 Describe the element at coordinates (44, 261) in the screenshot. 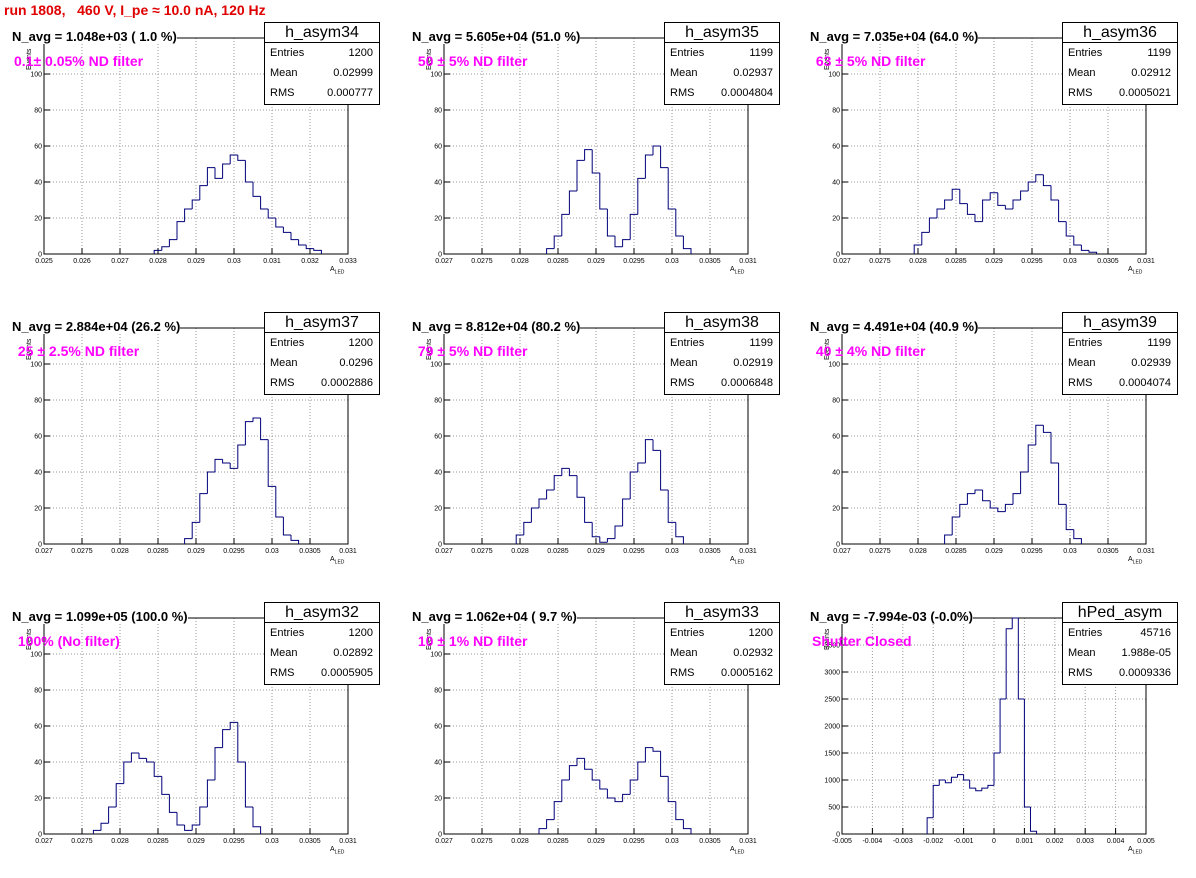

I see `x-tick-label: 0.025` at that location.